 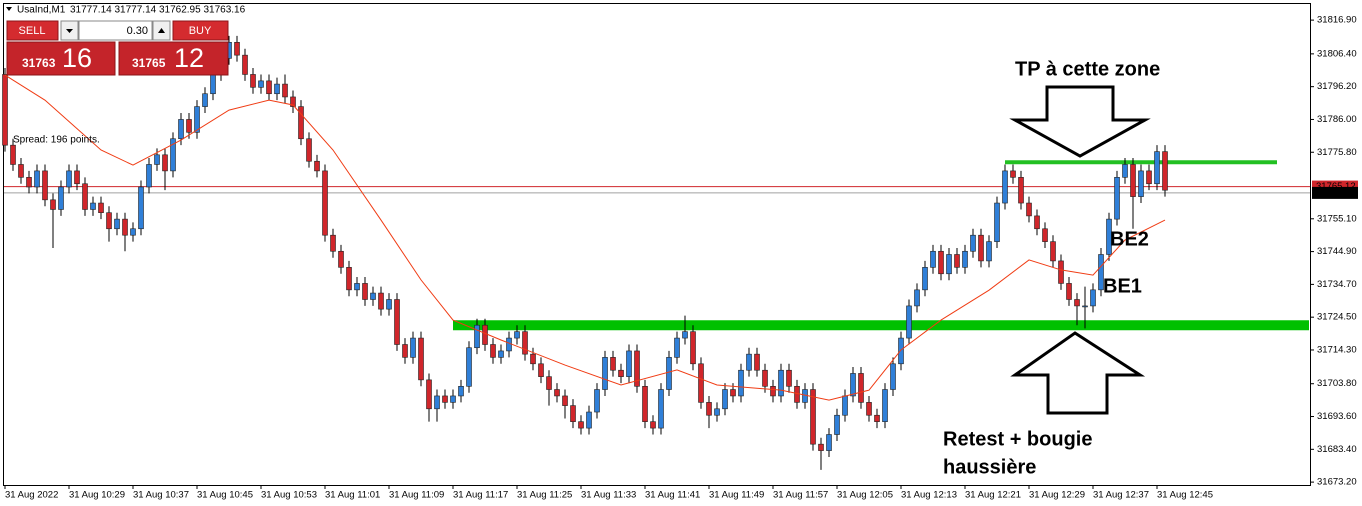 What do you see at coordinates (56, 140) in the screenshot?
I see `spread: Spread: 196 points.` at bounding box center [56, 140].